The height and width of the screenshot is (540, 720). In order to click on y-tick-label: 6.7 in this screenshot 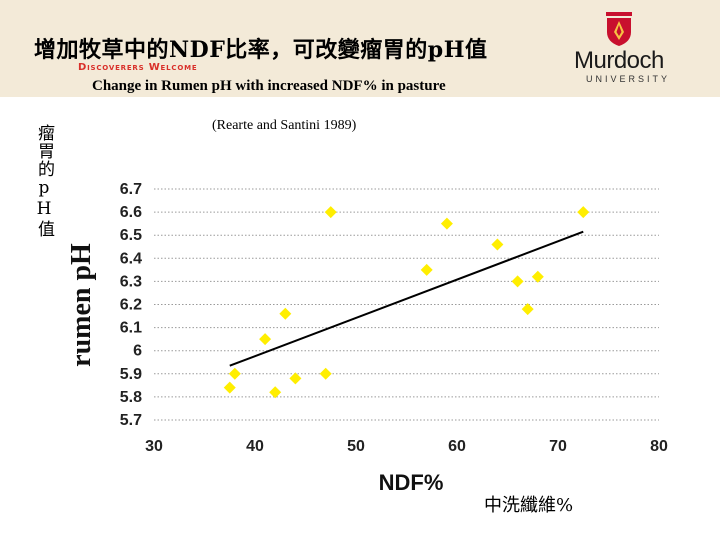, I will do `click(131, 189)`.